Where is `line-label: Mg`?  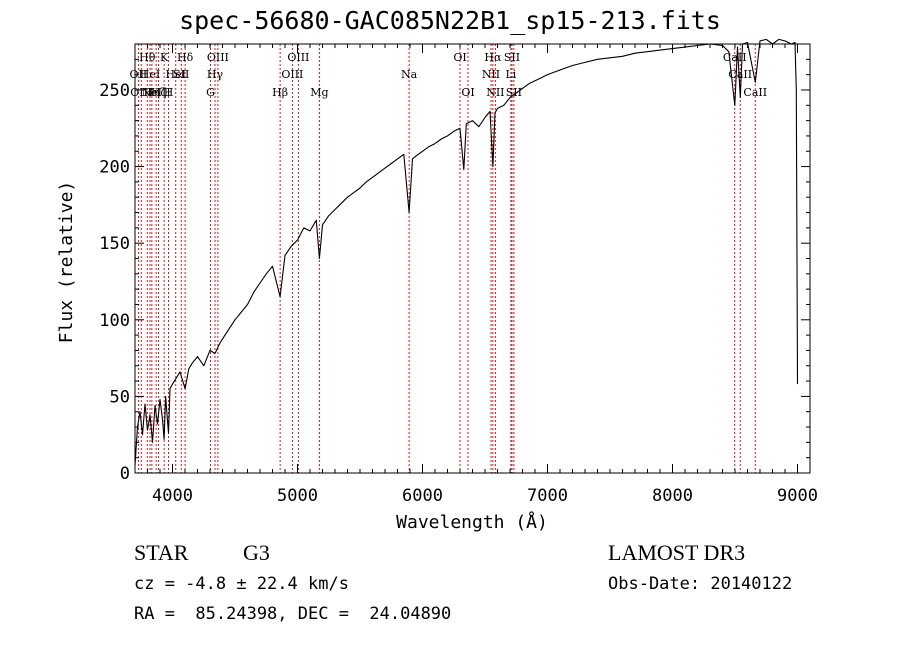 line-label: Mg is located at coordinates (319, 92).